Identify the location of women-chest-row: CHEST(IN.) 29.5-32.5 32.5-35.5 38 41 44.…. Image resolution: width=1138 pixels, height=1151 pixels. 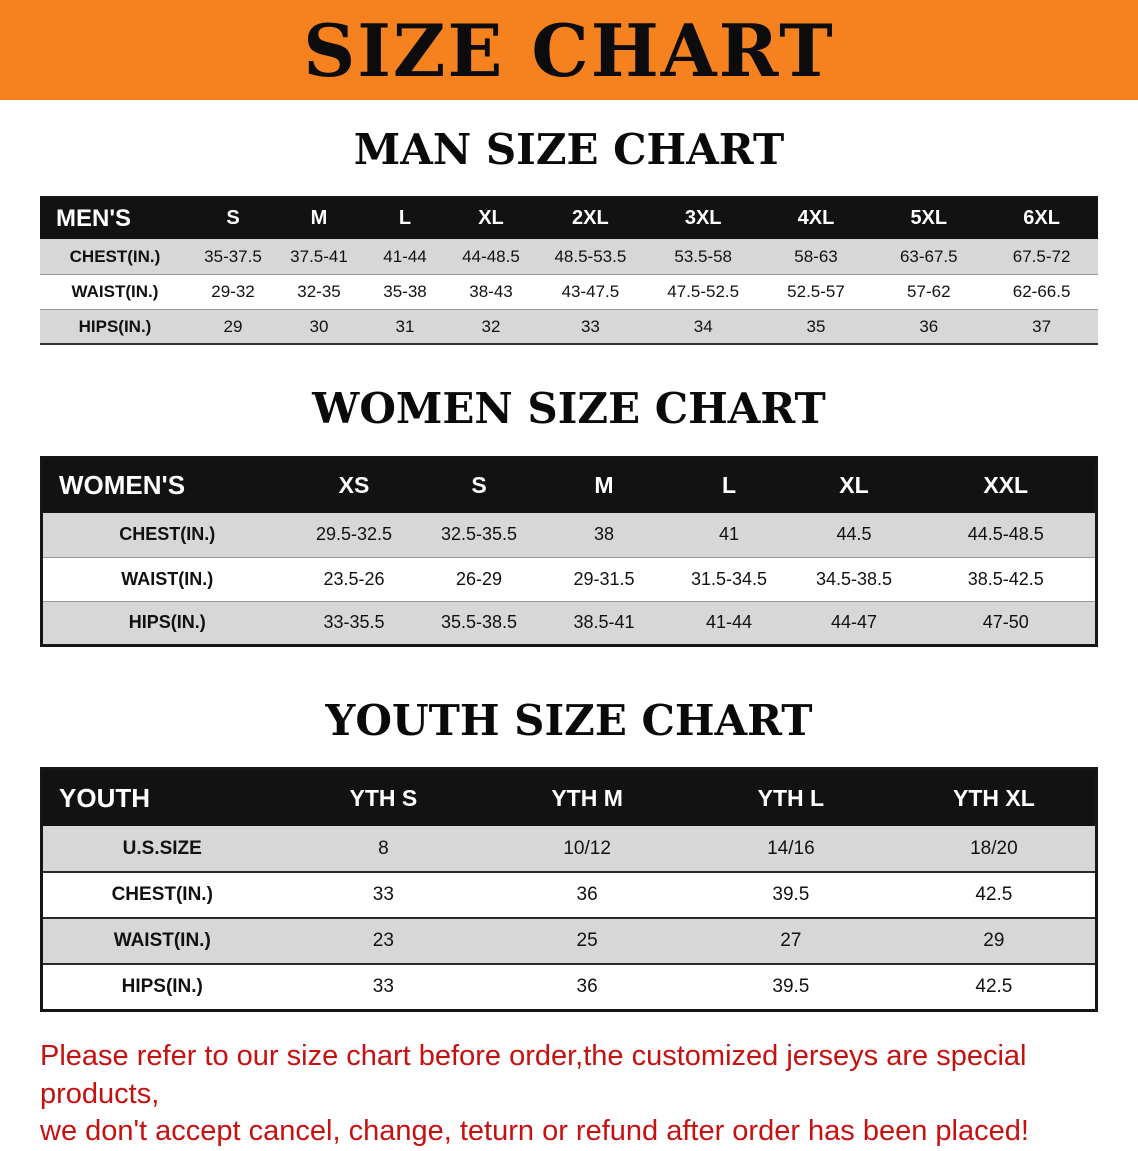
(569, 535).